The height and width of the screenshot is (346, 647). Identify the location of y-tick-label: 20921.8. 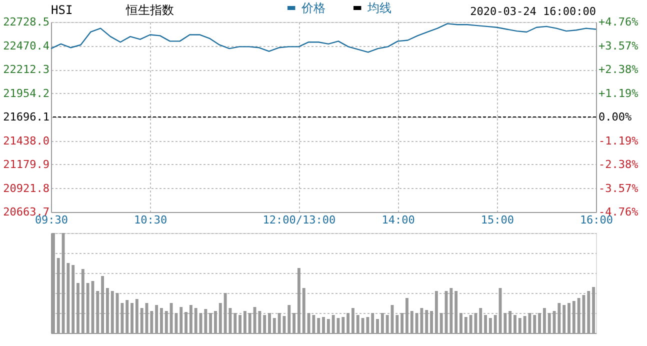
(26, 188).